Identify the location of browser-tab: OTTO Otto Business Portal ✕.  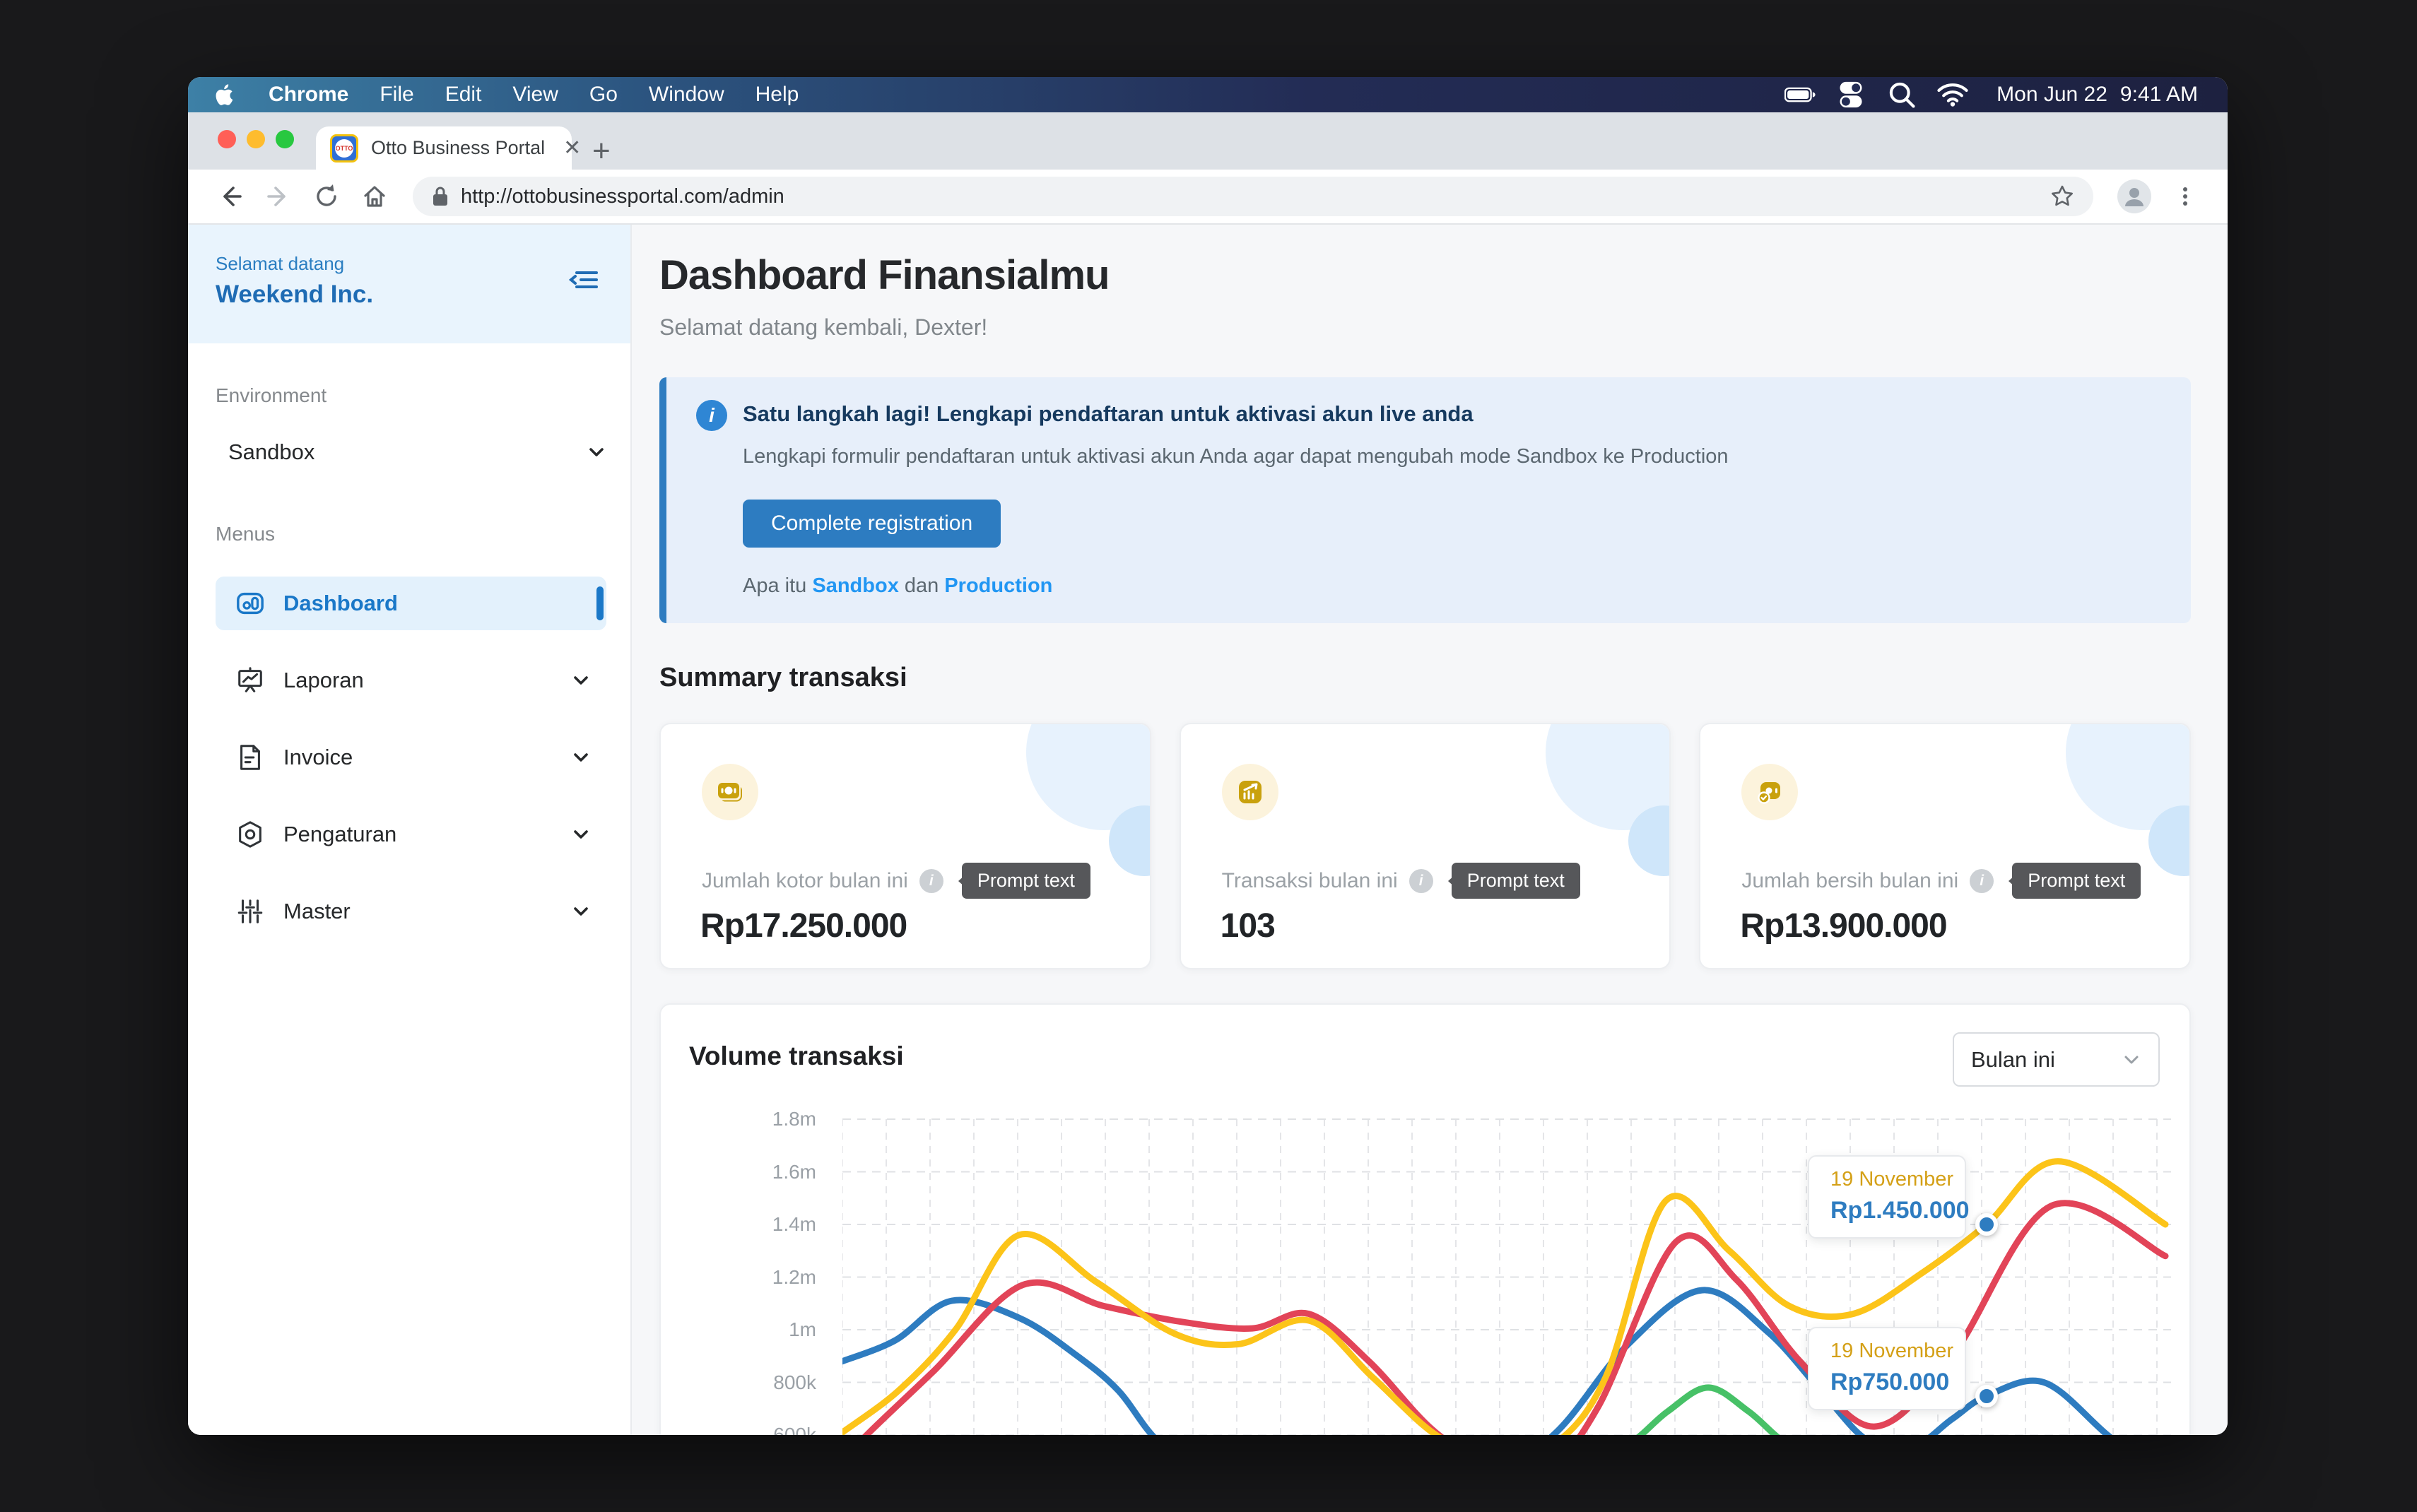
(449, 148).